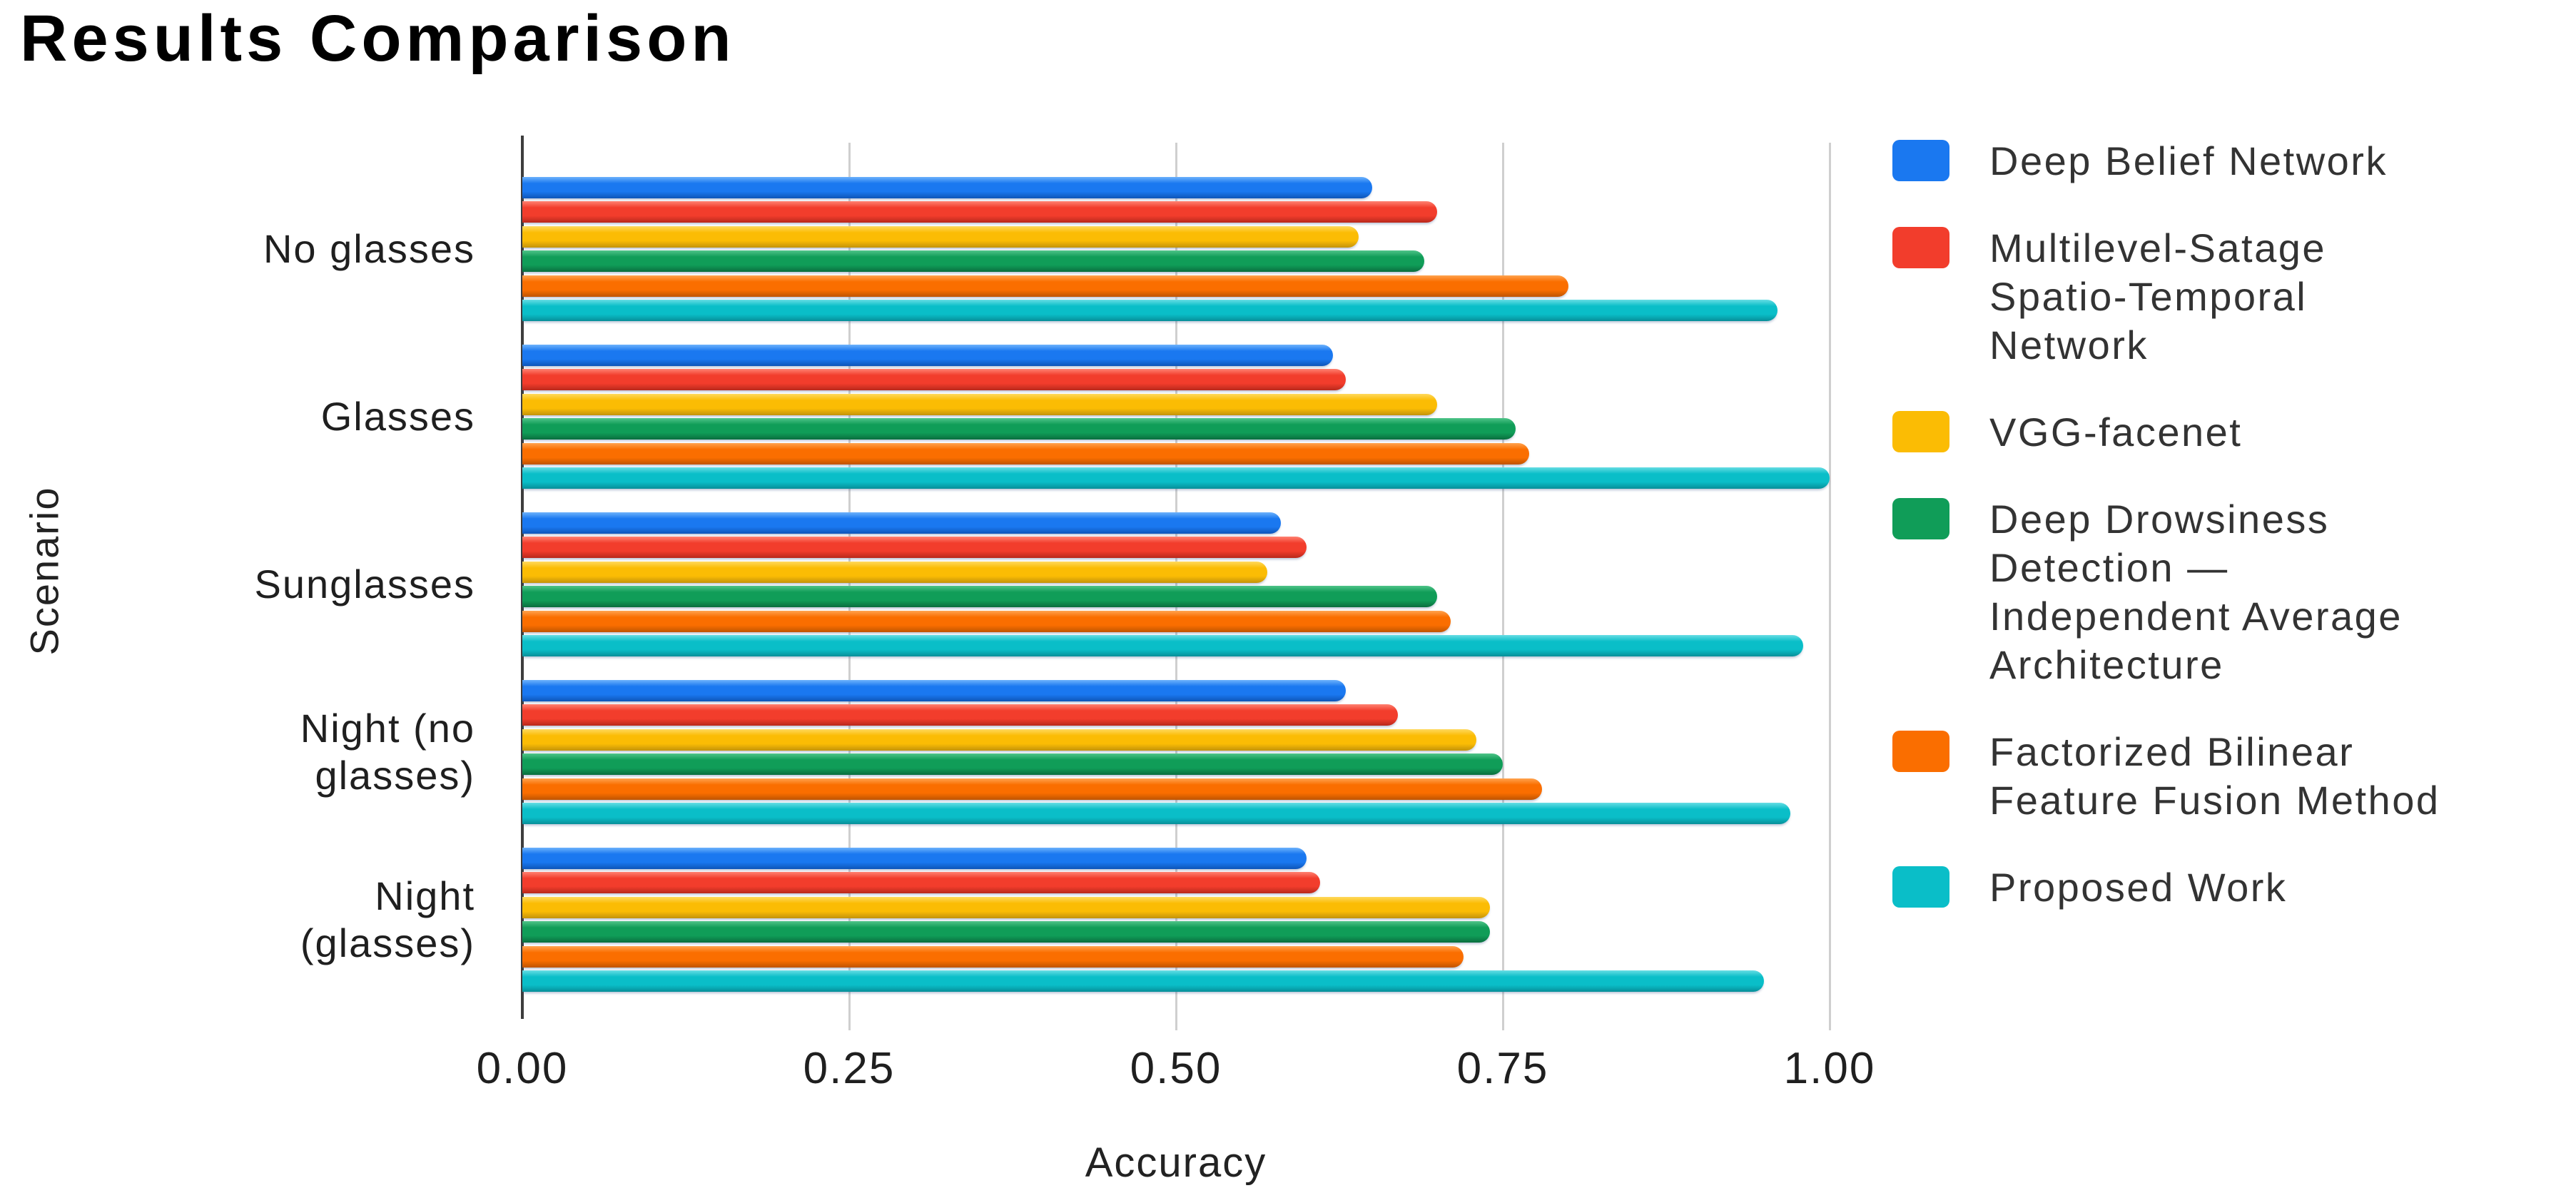 The width and height of the screenshot is (2576, 1203). I want to click on category-label-line: Glasses, so click(397, 416).